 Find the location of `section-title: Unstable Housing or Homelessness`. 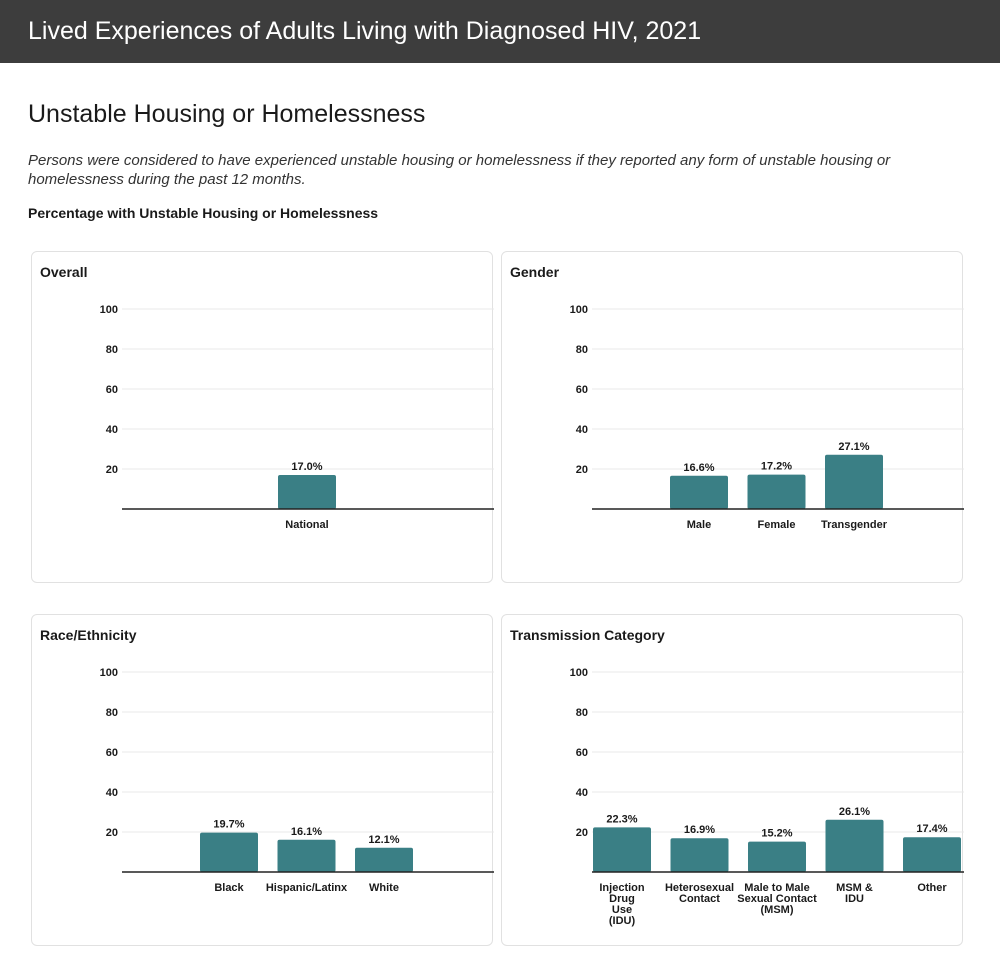

section-title: Unstable Housing or Homelessness is located at coordinates (227, 114).